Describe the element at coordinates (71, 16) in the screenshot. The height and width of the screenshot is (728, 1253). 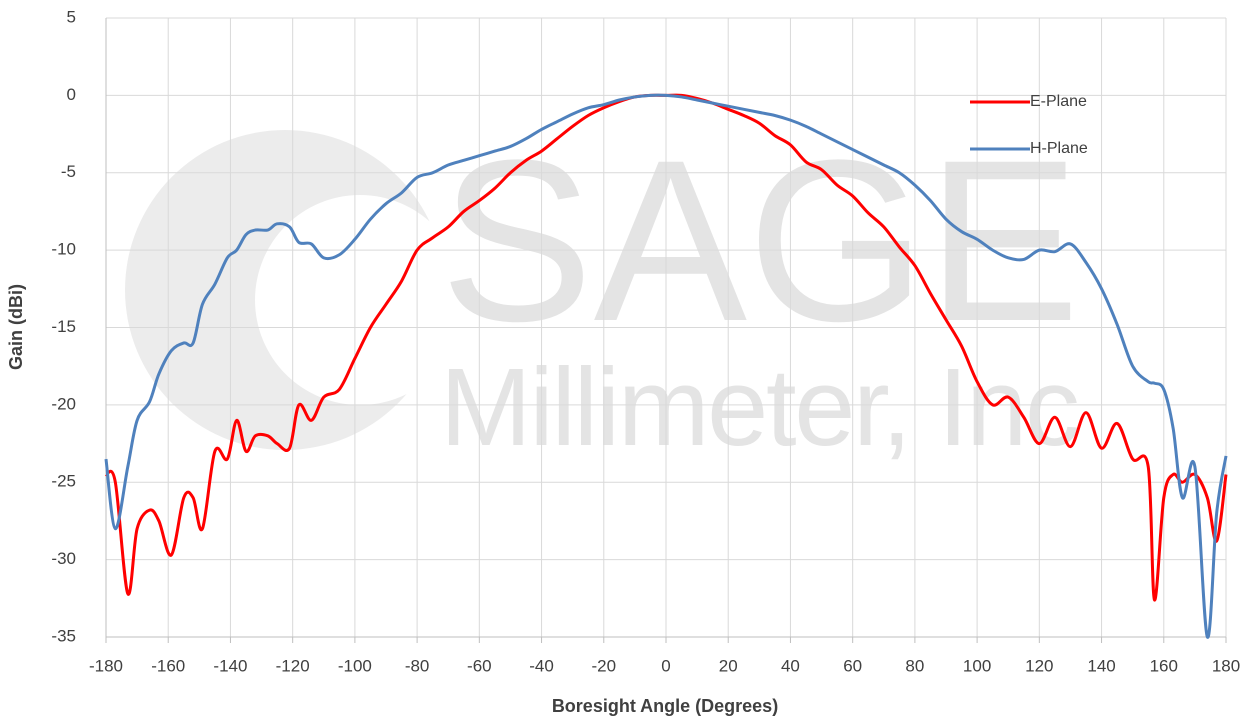
I see `y-tick-label: 5` at that location.